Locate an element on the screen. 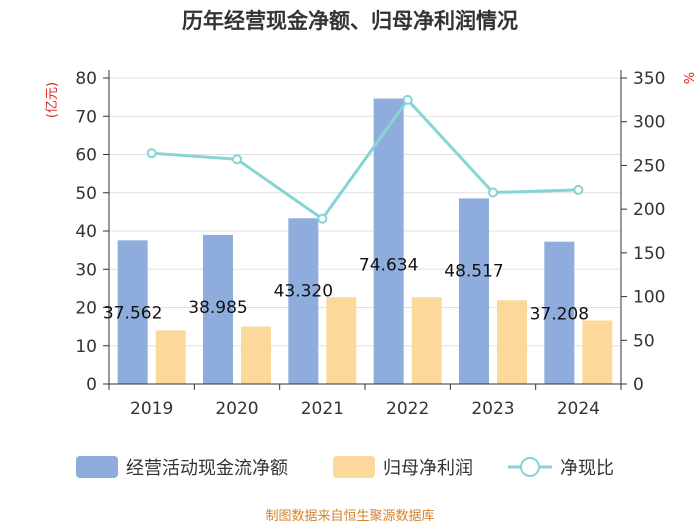 The height and width of the screenshot is (525, 700). y-left-tick-label: 70 is located at coordinates (86, 117).